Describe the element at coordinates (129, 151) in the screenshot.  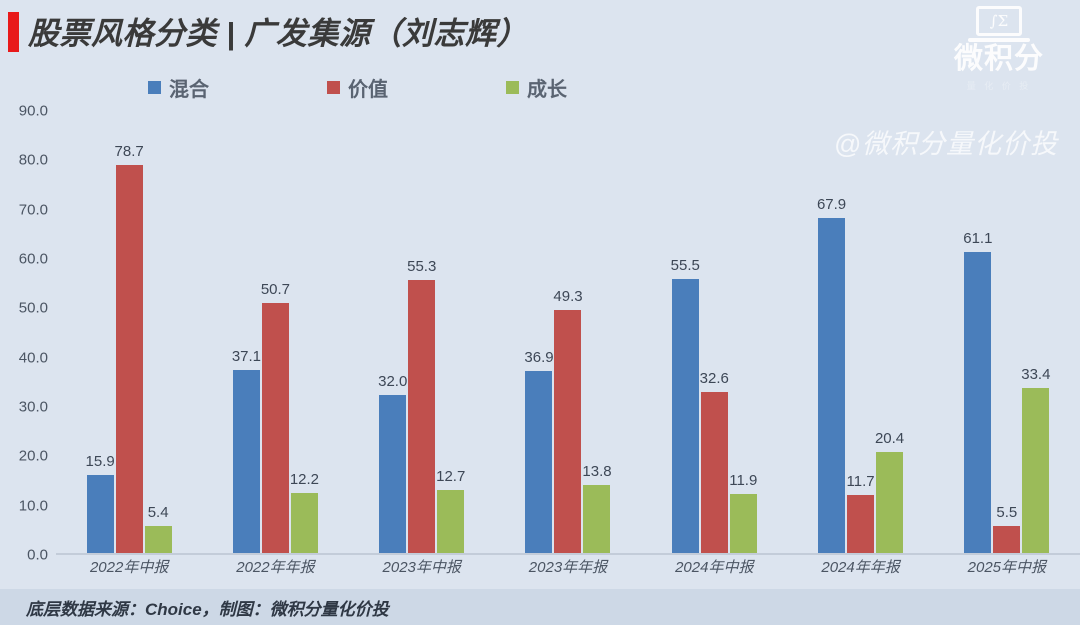
I see `bar-value-label: 78.7` at that location.